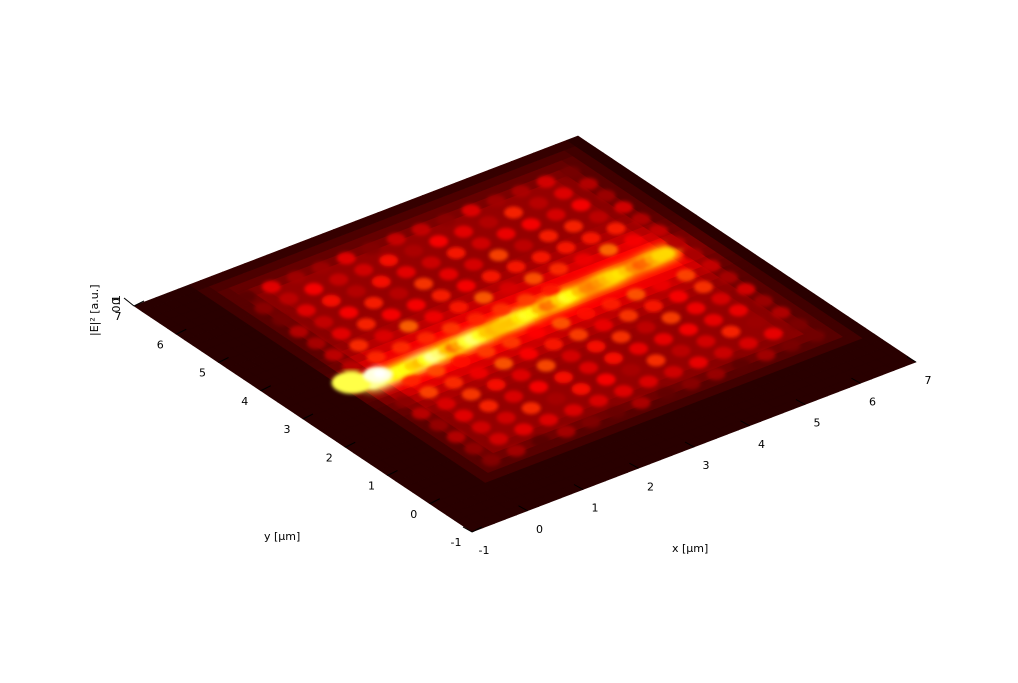 This screenshot has width=1018, height=683. I want to click on waveguide-bead, so click(666, 253).